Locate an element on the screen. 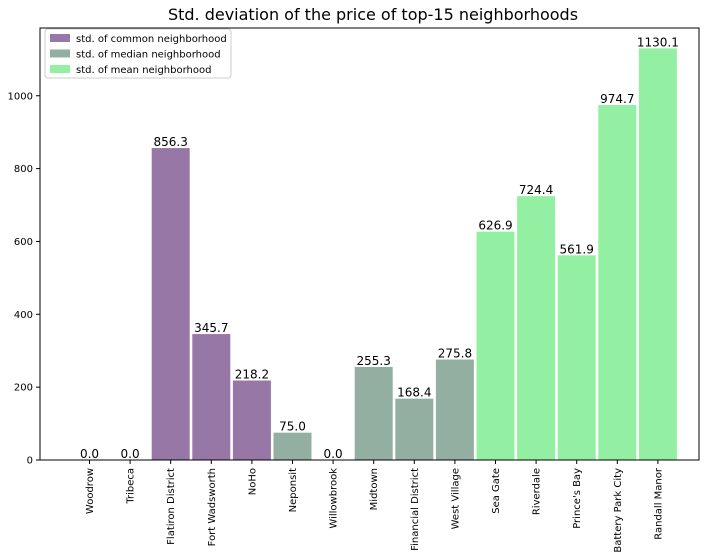 This screenshot has height=558, width=719. x-tick-label: Sea Gate is located at coordinates (496, 491).